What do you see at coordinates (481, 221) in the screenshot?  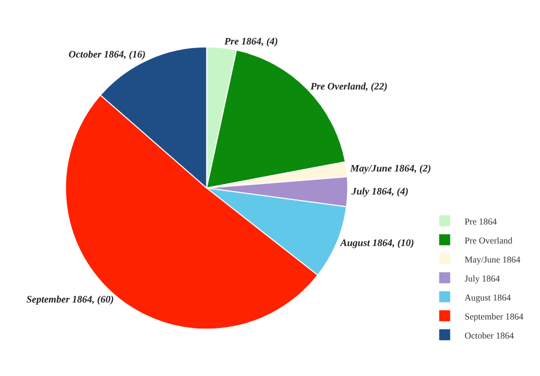 I see `legend-label: Pre 1864` at bounding box center [481, 221].